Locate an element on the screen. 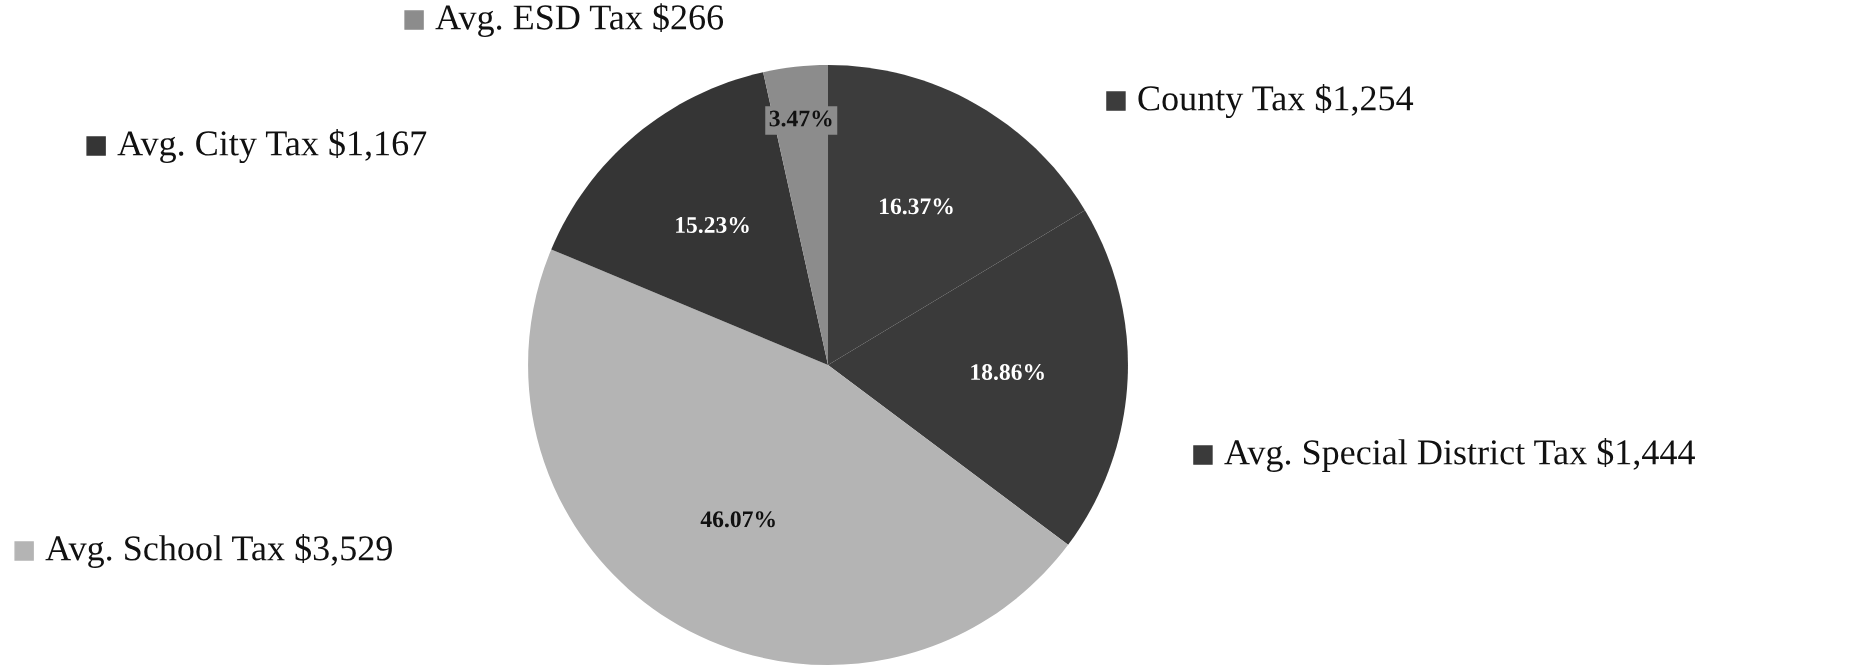 This screenshot has width=1857, height=671. data-label: 15.23% is located at coordinates (712, 224).